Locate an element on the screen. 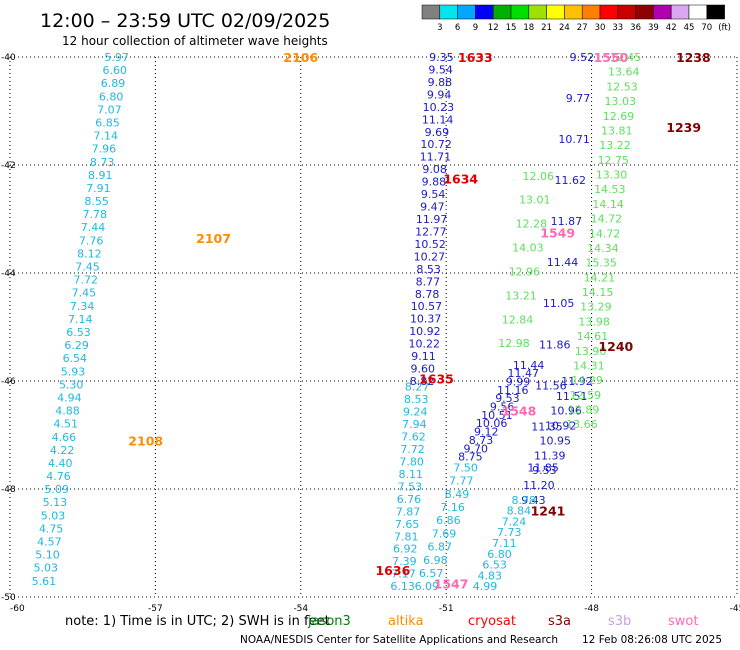  swh-value: 11.35 is located at coordinates (547, 426).